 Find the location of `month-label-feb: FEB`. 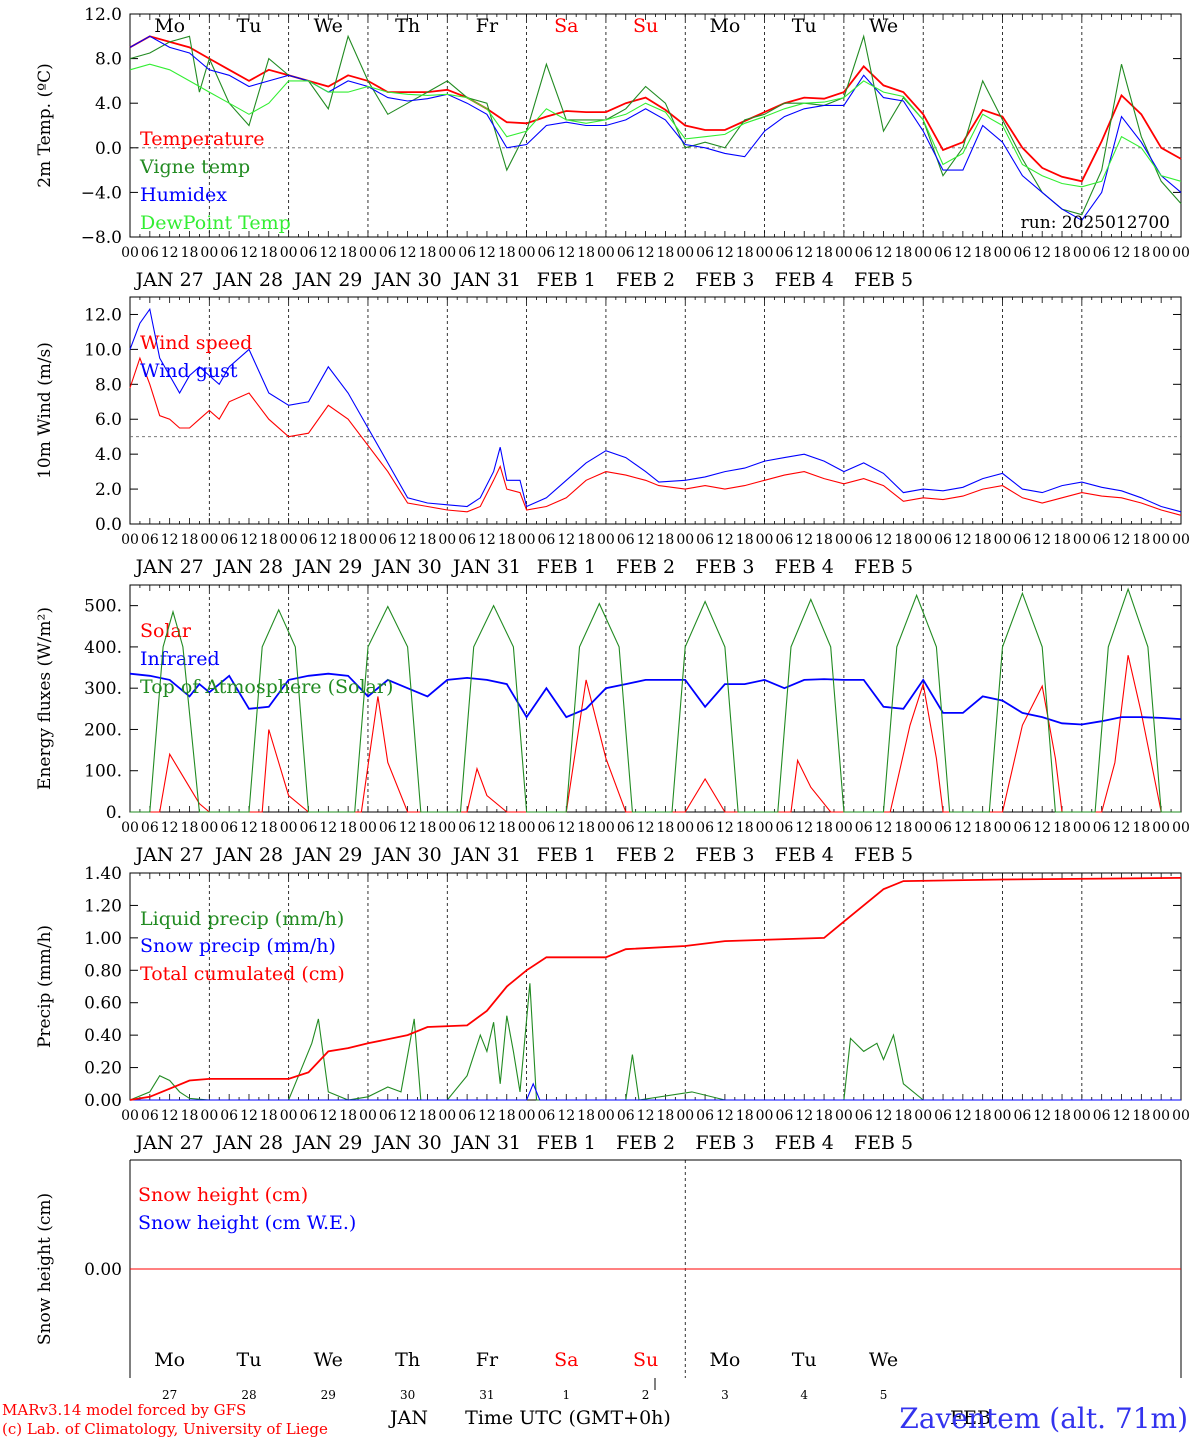

month-label-feb: FEB is located at coordinates (970, 1418).